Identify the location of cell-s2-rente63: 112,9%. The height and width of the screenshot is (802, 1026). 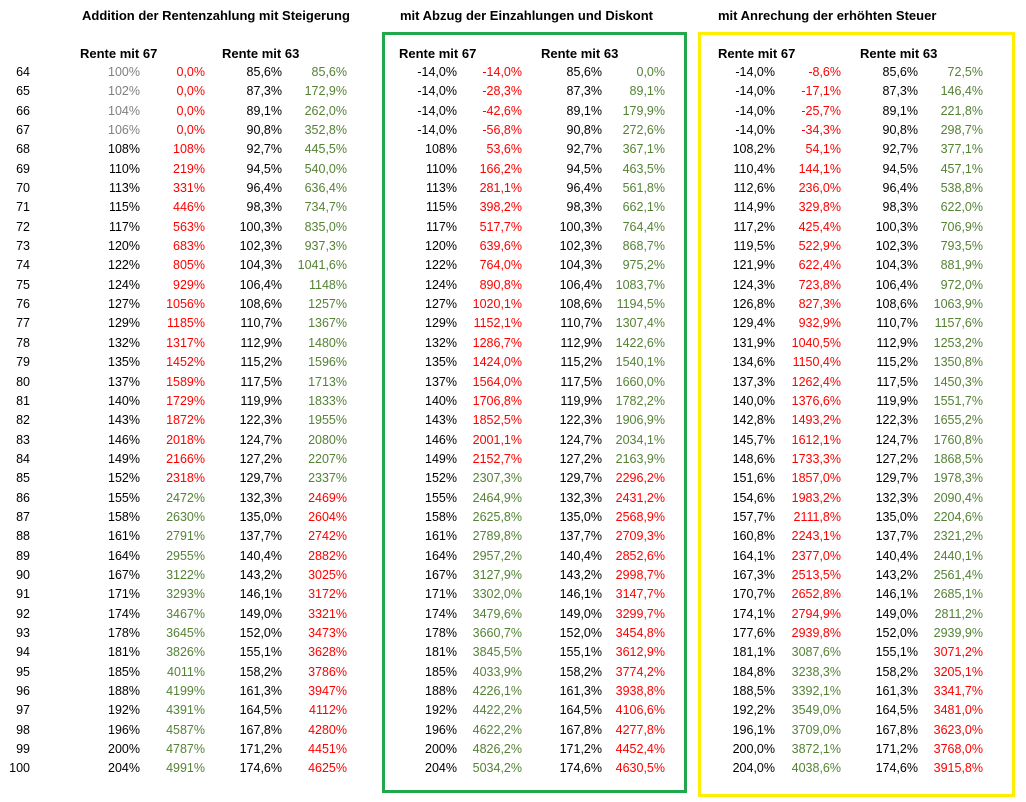
(581, 342).